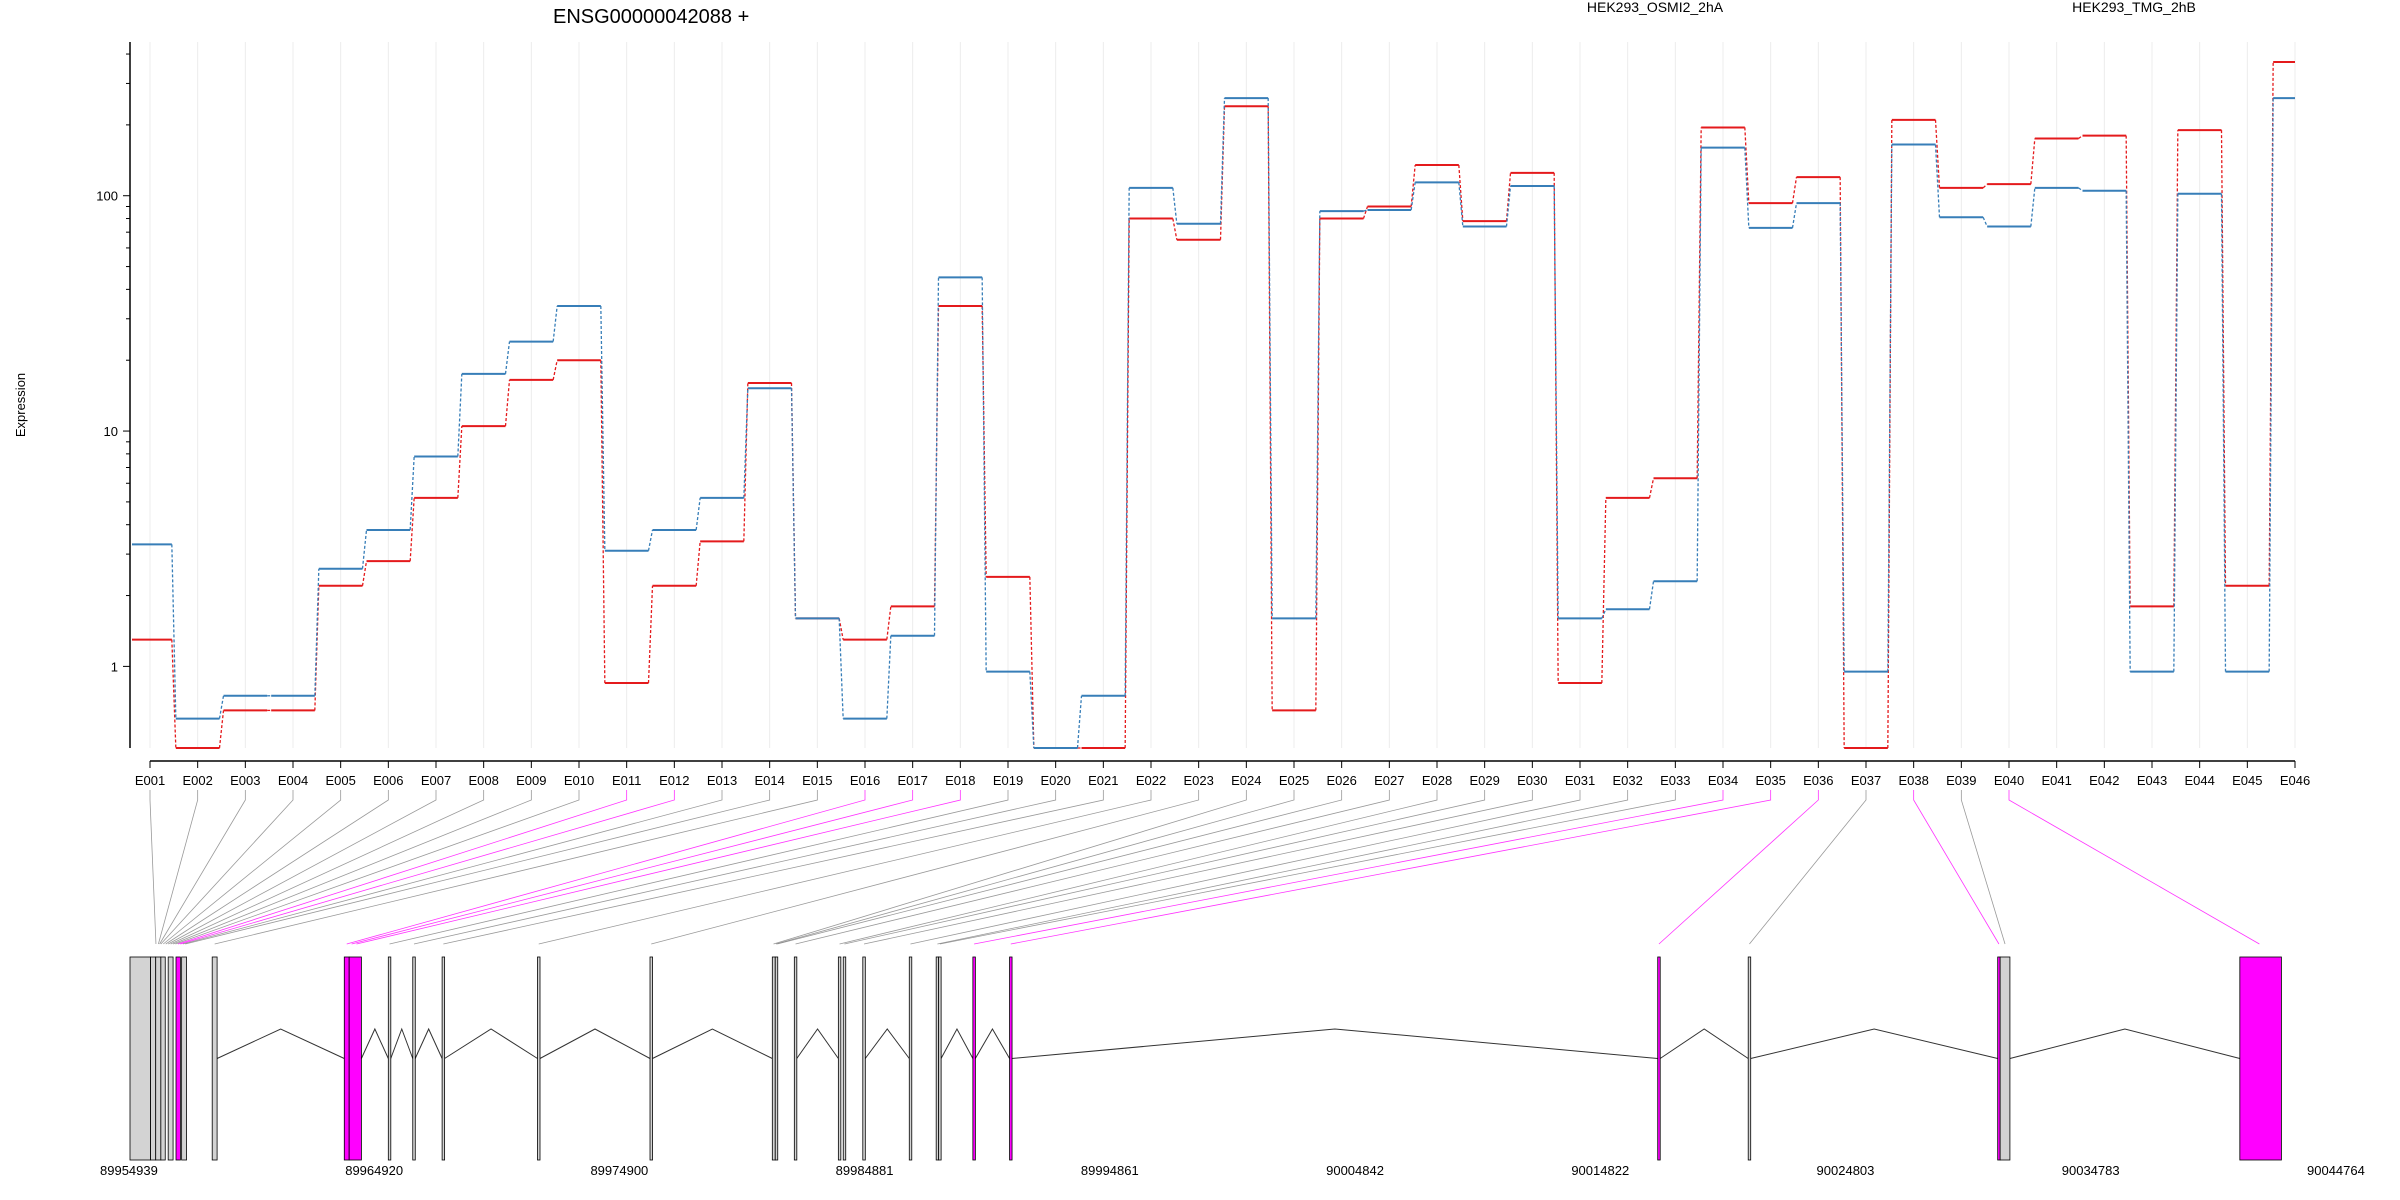  I want to click on x-tick-label: E022, so click(1151, 780).